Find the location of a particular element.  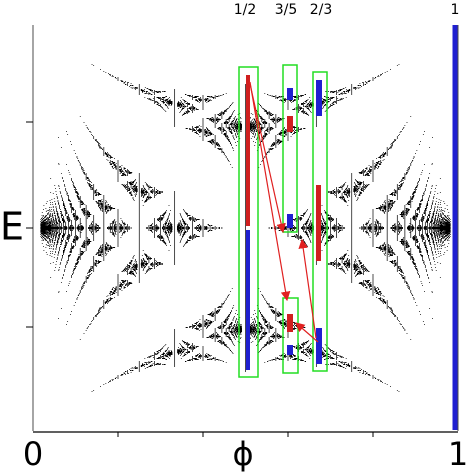

top-label: 2/3 is located at coordinates (321, 10).